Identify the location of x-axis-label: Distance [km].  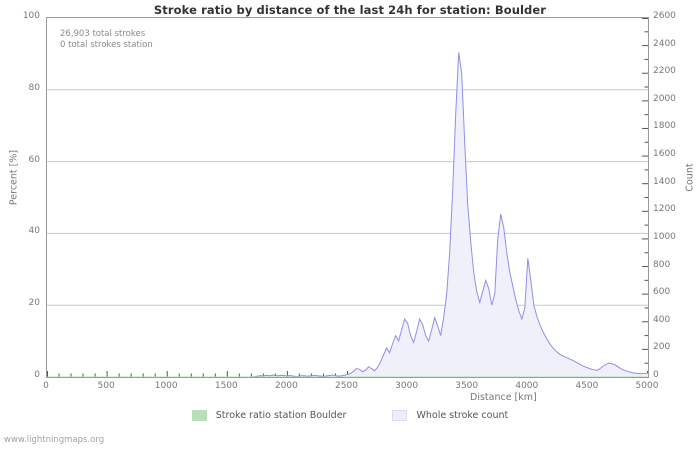
(503, 397).